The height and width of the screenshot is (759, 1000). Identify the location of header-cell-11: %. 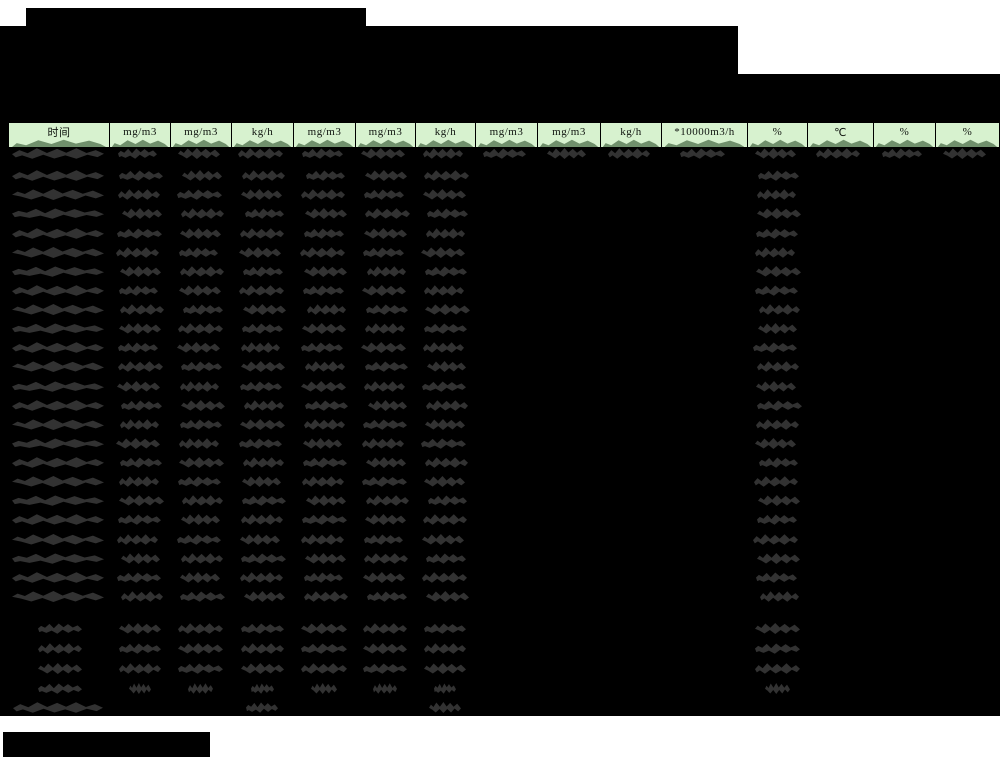
(778, 135).